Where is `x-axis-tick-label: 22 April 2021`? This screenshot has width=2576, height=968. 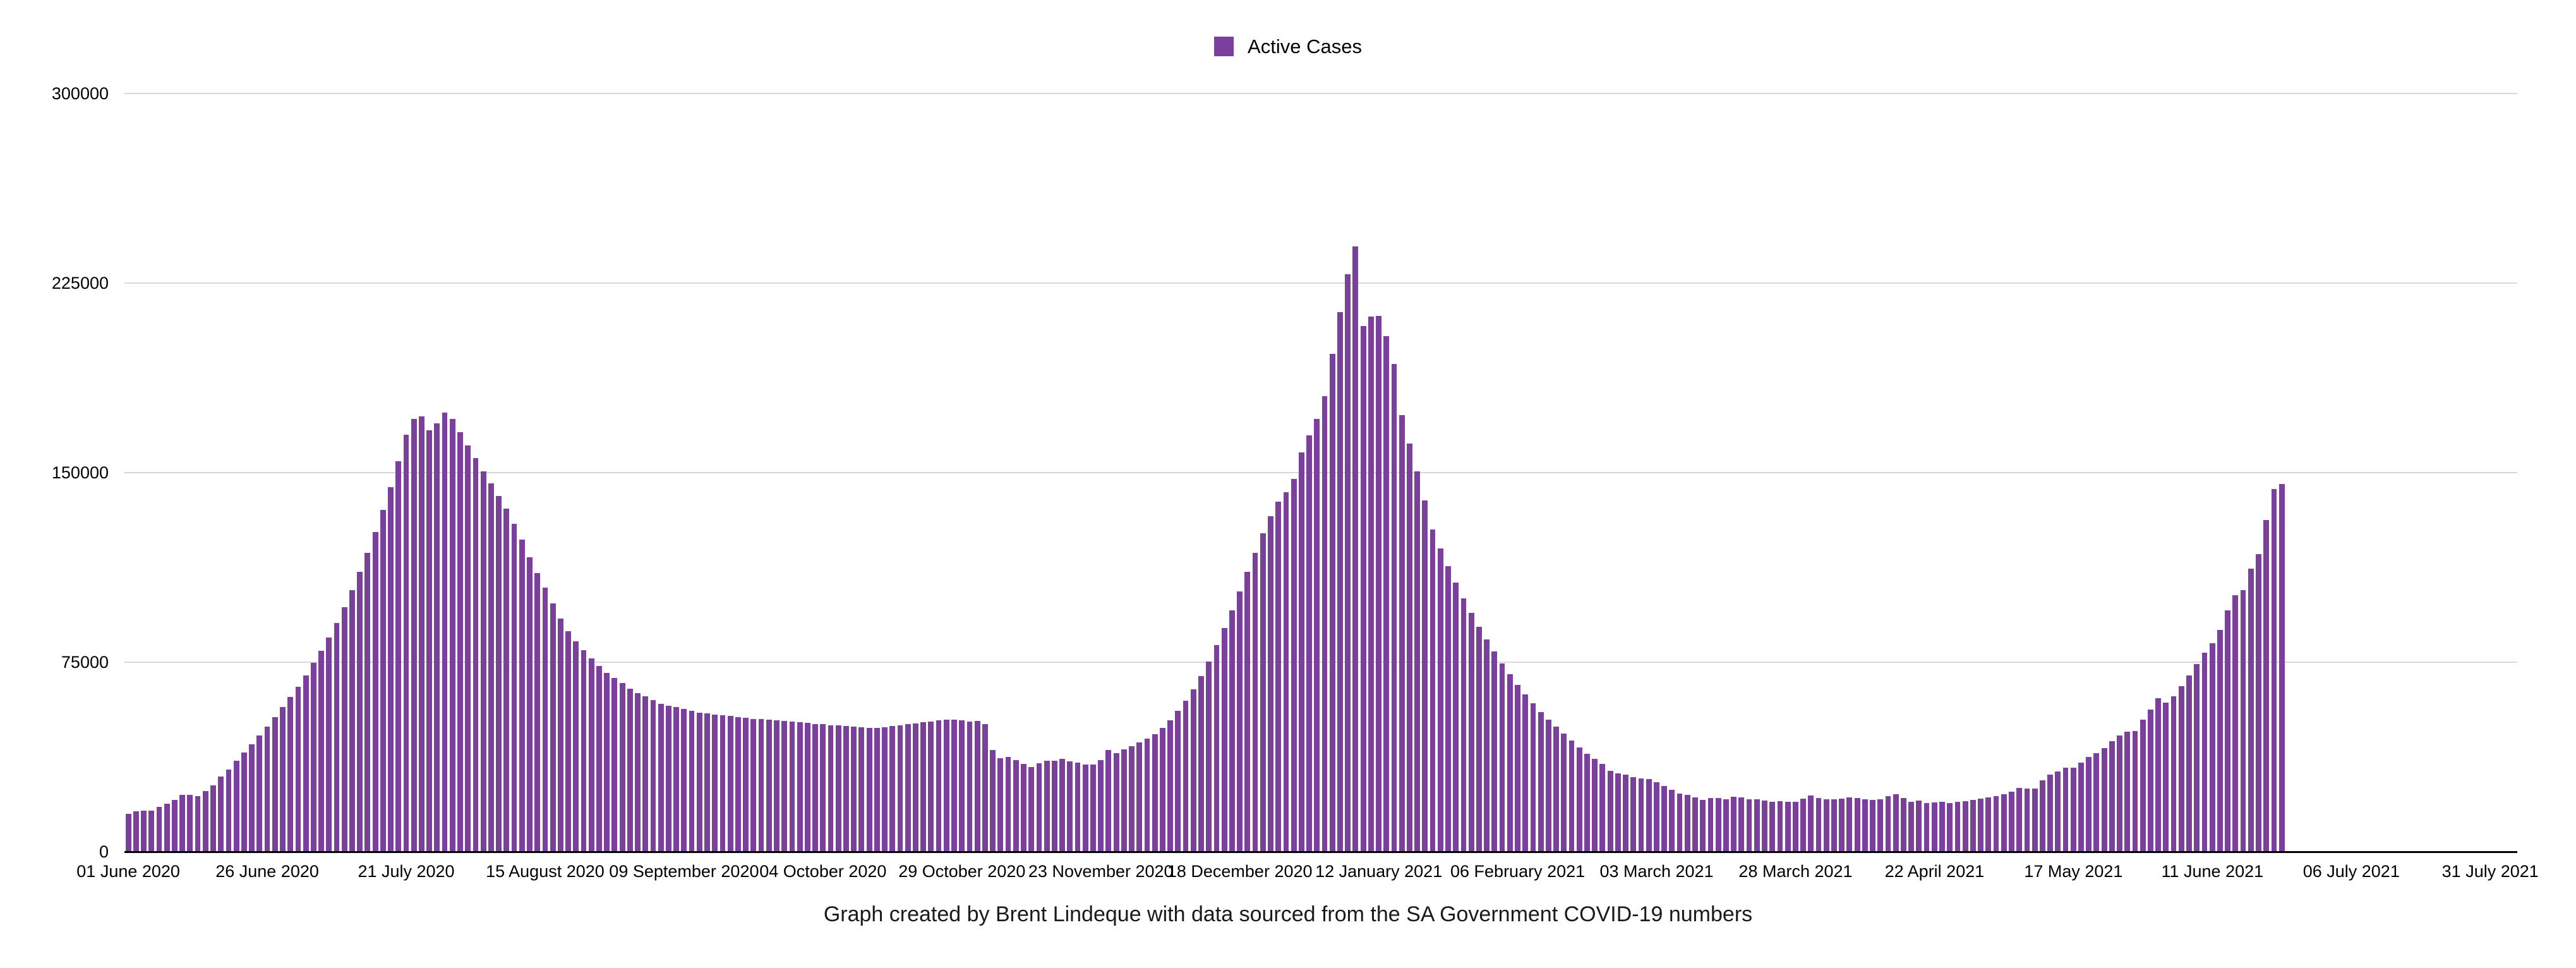 x-axis-tick-label: 22 April 2021 is located at coordinates (1934, 872).